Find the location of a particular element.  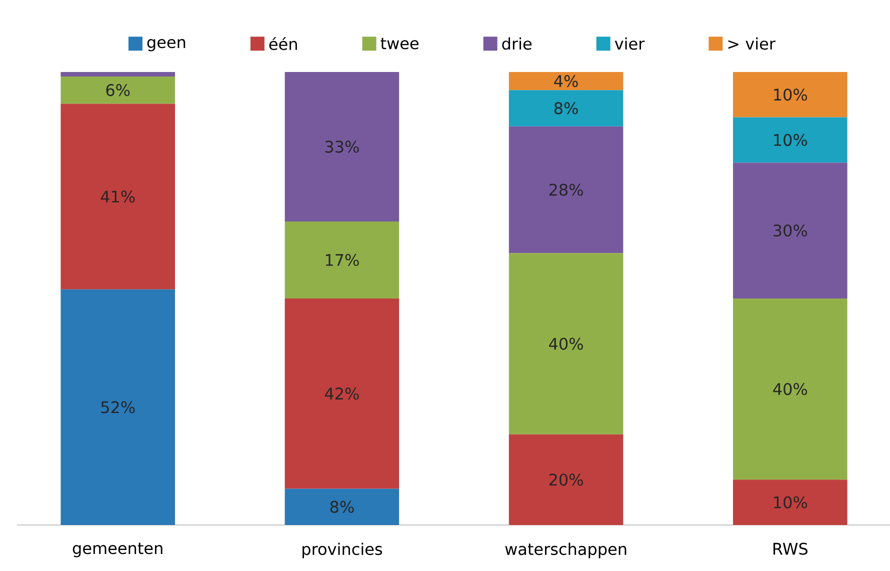

legend-label: drie is located at coordinates (517, 43).